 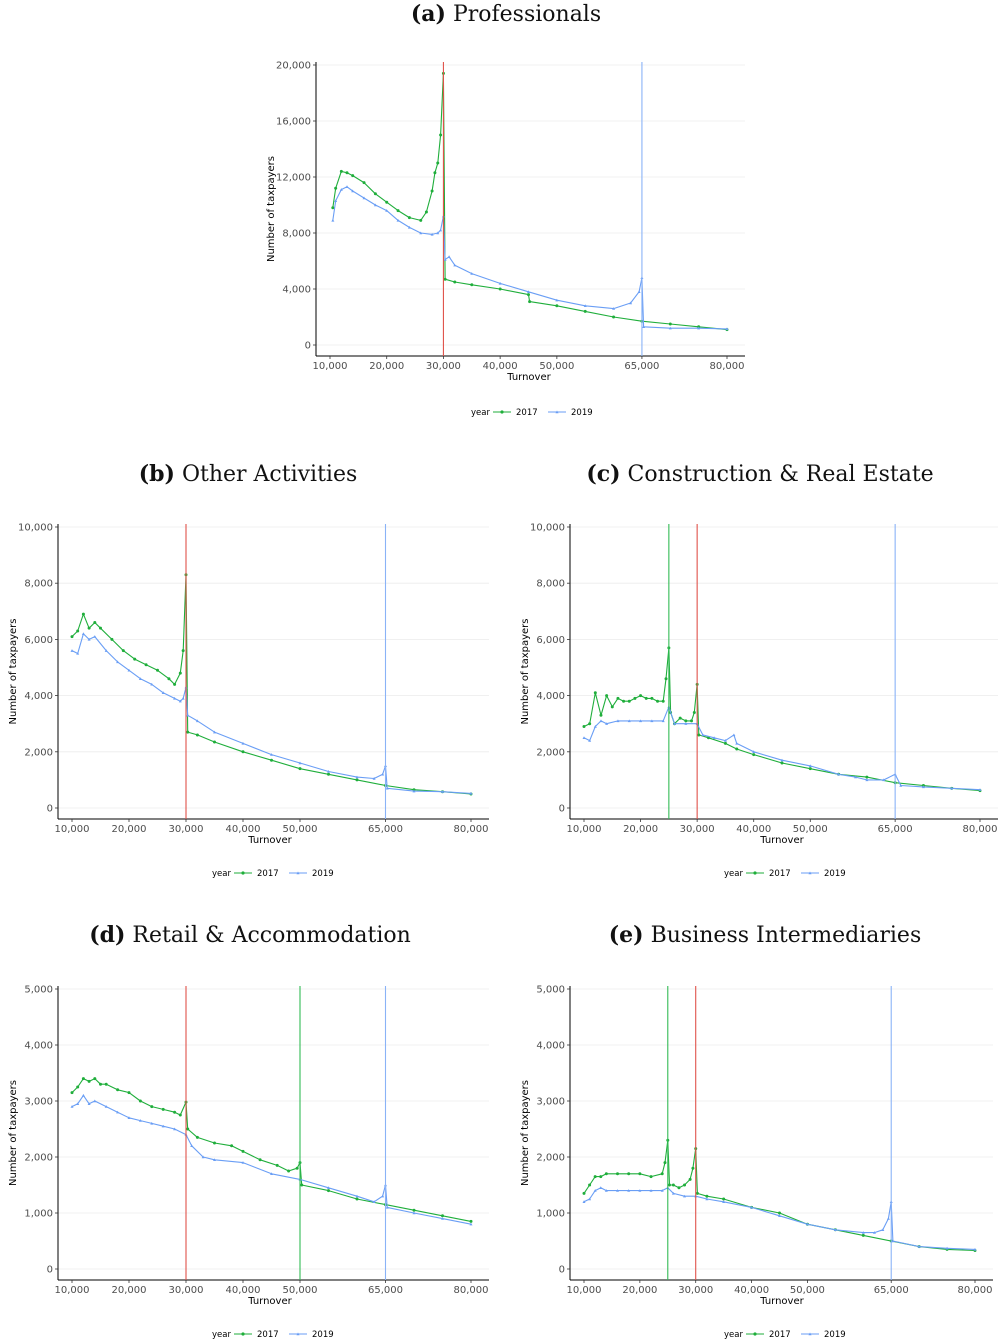 I want to click on x-axis-title: Turnover, so click(x=269, y=1301).